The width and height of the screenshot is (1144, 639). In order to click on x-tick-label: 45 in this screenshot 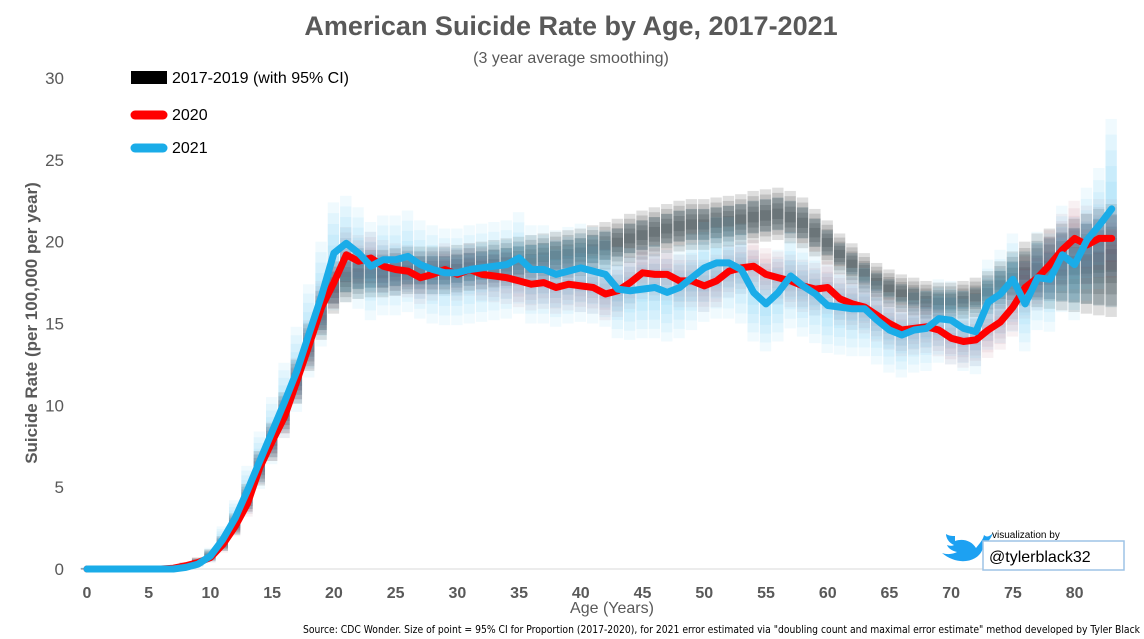, I will do `click(643, 593)`.